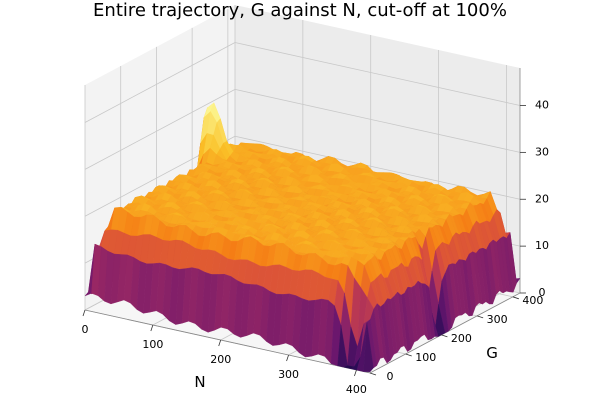 This screenshot has width=600, height=400. Describe the element at coordinates (542, 105) in the screenshot. I see `z-tick-label: 40` at that location.